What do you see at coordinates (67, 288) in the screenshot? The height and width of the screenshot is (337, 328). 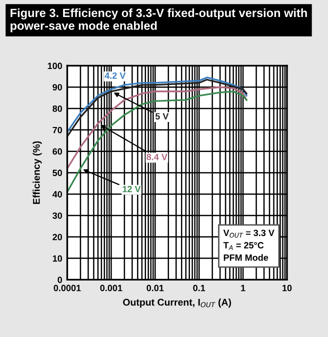 I see `x-tick-label: 0.0001` at bounding box center [67, 288].